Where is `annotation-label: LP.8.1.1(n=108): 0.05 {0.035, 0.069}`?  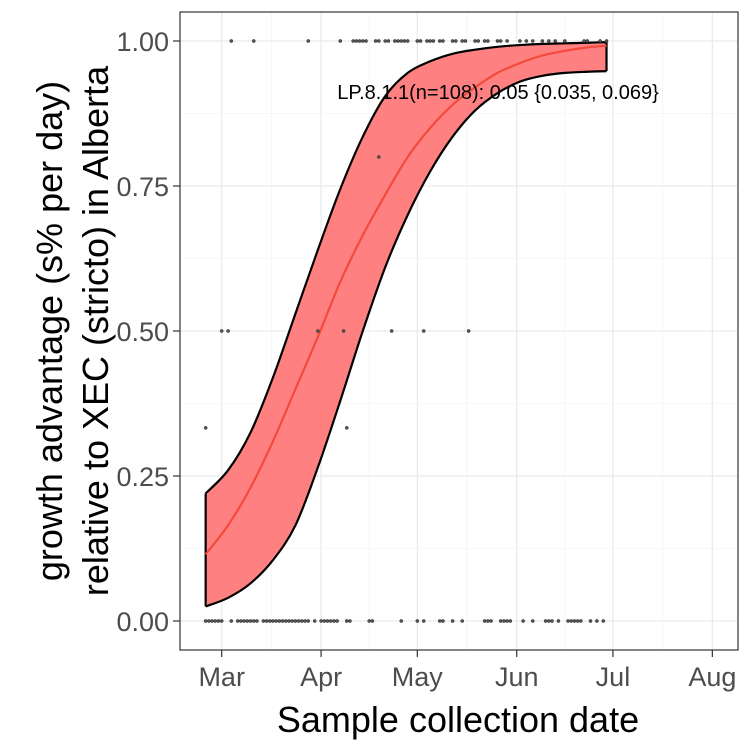
annotation-label: LP.8.1.1(n=108): 0.05 {0.035, 0.069} is located at coordinates (498, 93).